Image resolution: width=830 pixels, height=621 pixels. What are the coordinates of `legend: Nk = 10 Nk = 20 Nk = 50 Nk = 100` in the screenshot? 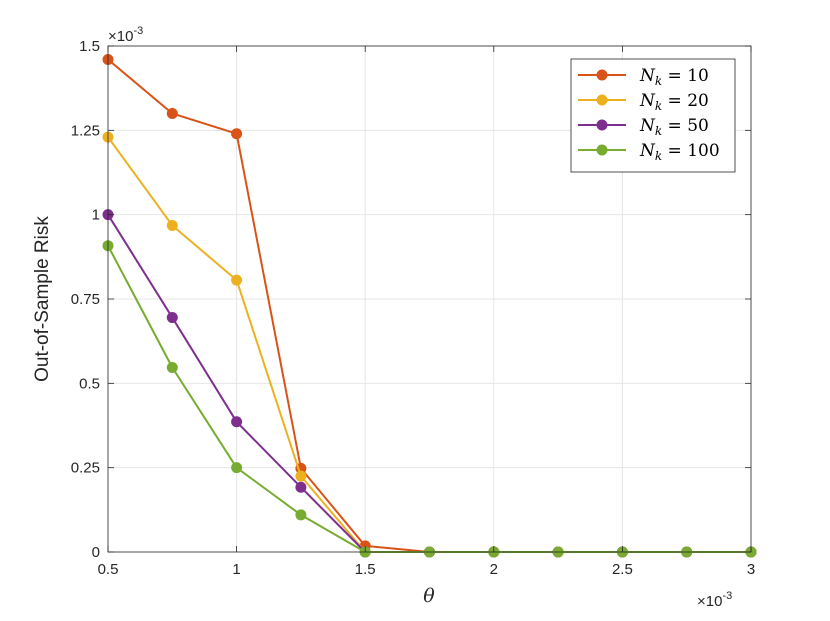 It's located at (653, 115).